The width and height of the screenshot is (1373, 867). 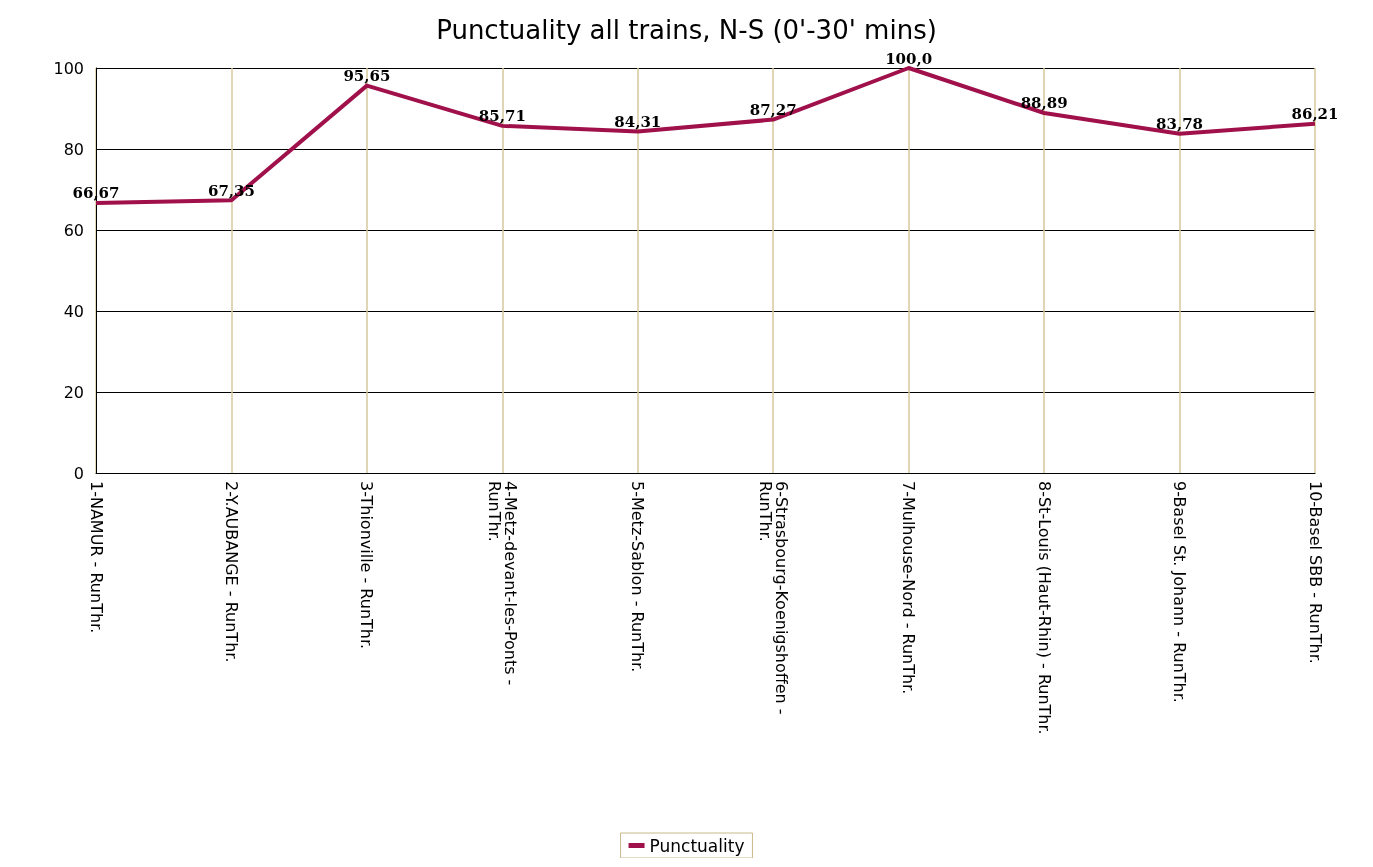 What do you see at coordinates (1044, 103) in the screenshot?
I see `data-label: 88,89` at bounding box center [1044, 103].